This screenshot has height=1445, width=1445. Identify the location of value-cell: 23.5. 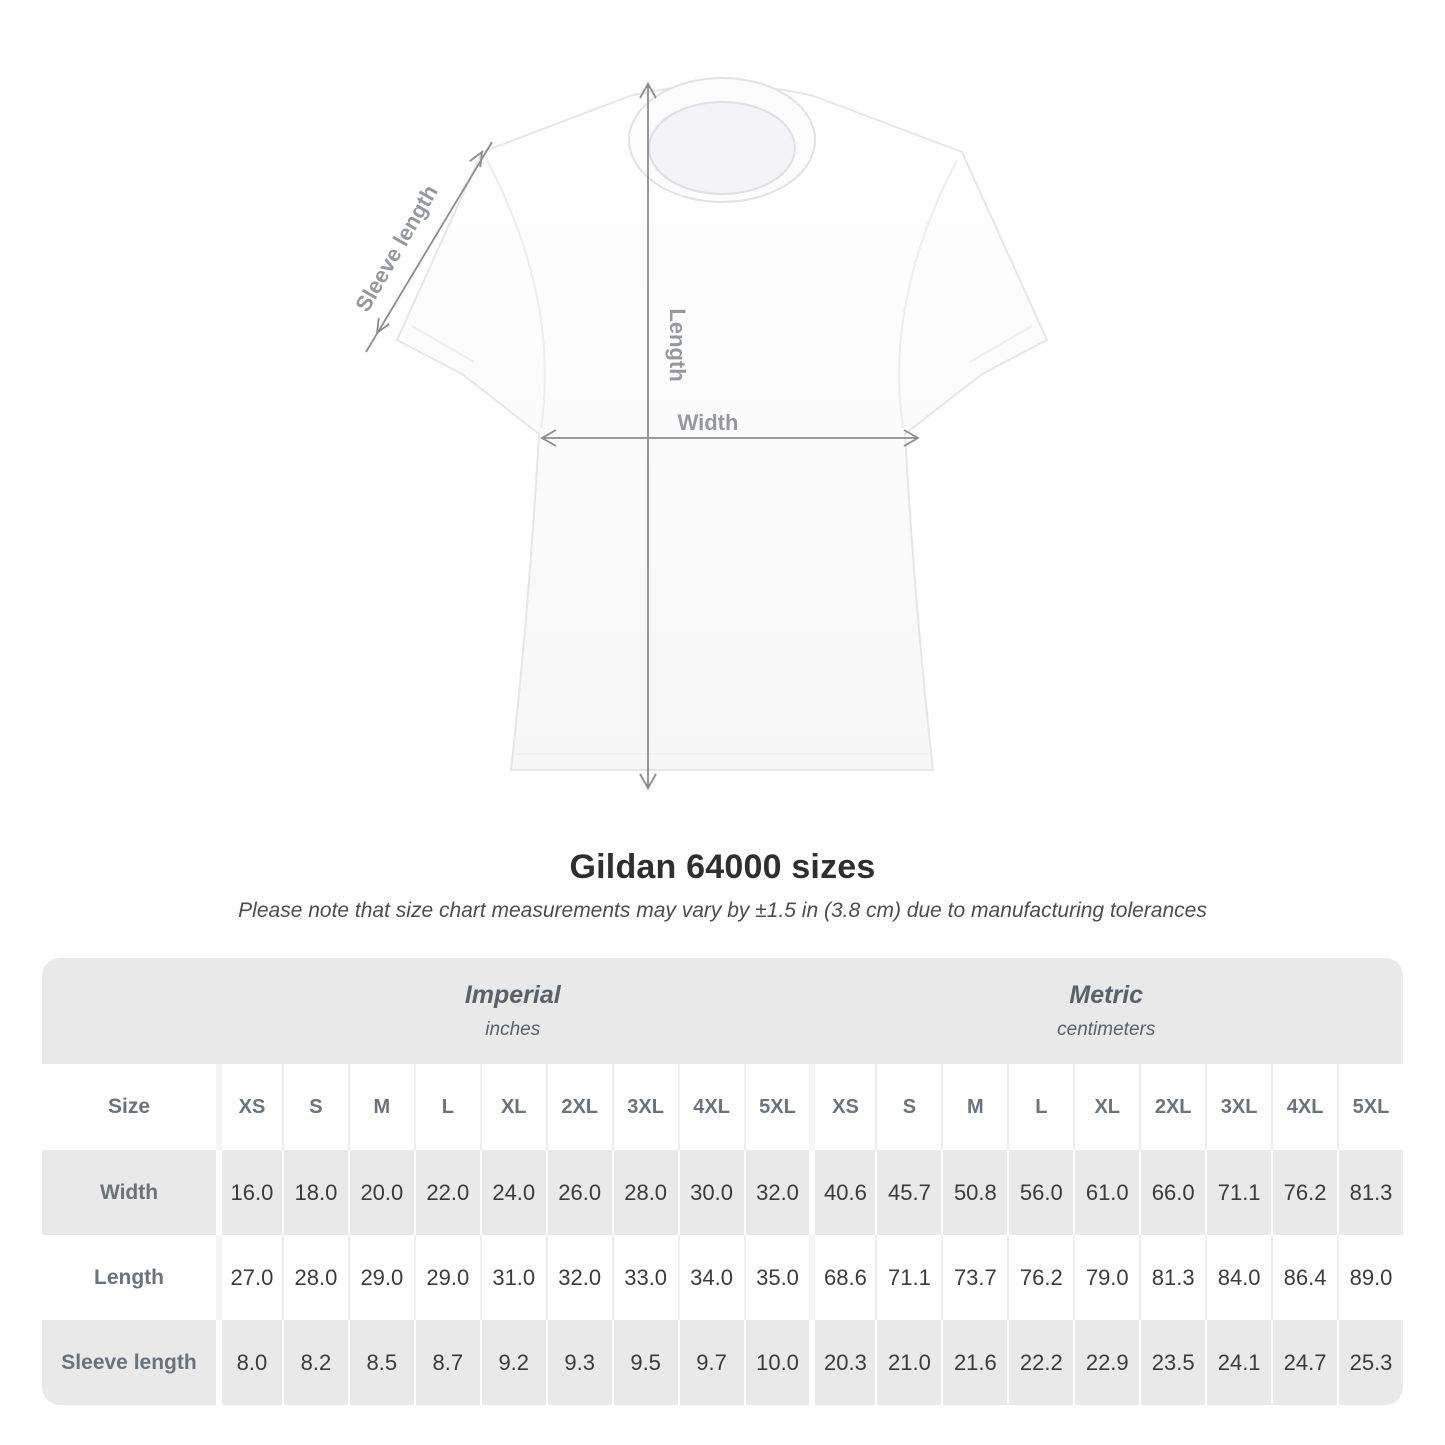
(1172, 1362).